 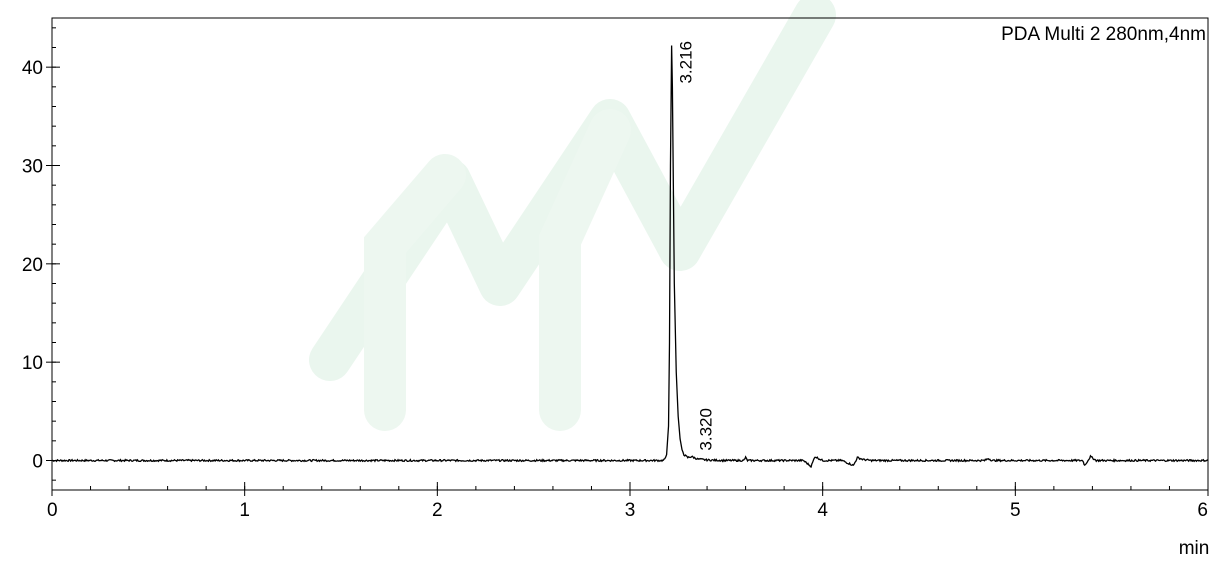 What do you see at coordinates (32, 68) in the screenshot?
I see `y-tick-label: 40` at bounding box center [32, 68].